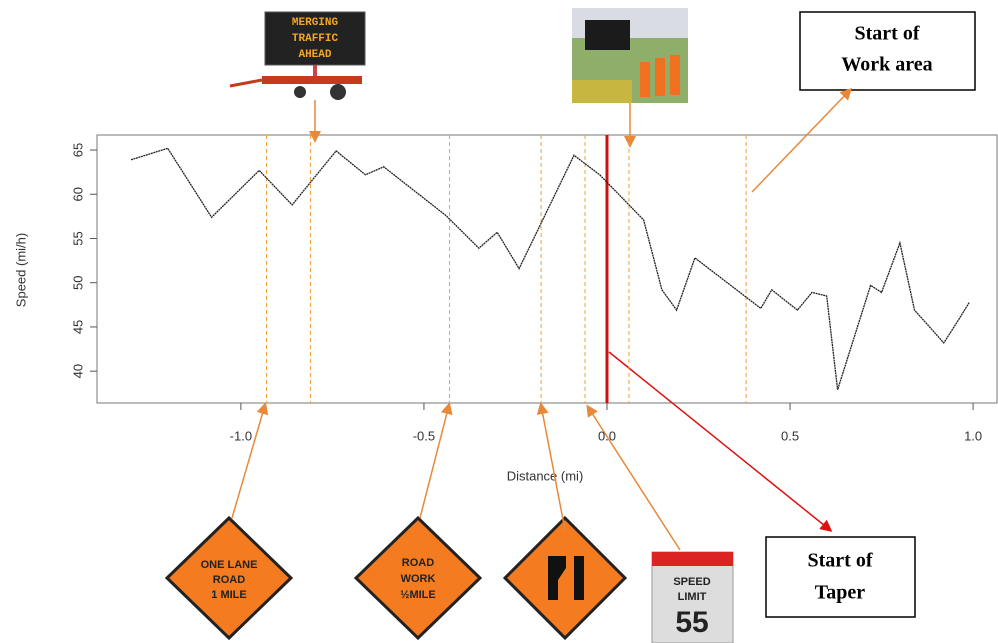 The image size is (998, 643). I want to click on x-tick-label: -0.5, so click(424, 435).